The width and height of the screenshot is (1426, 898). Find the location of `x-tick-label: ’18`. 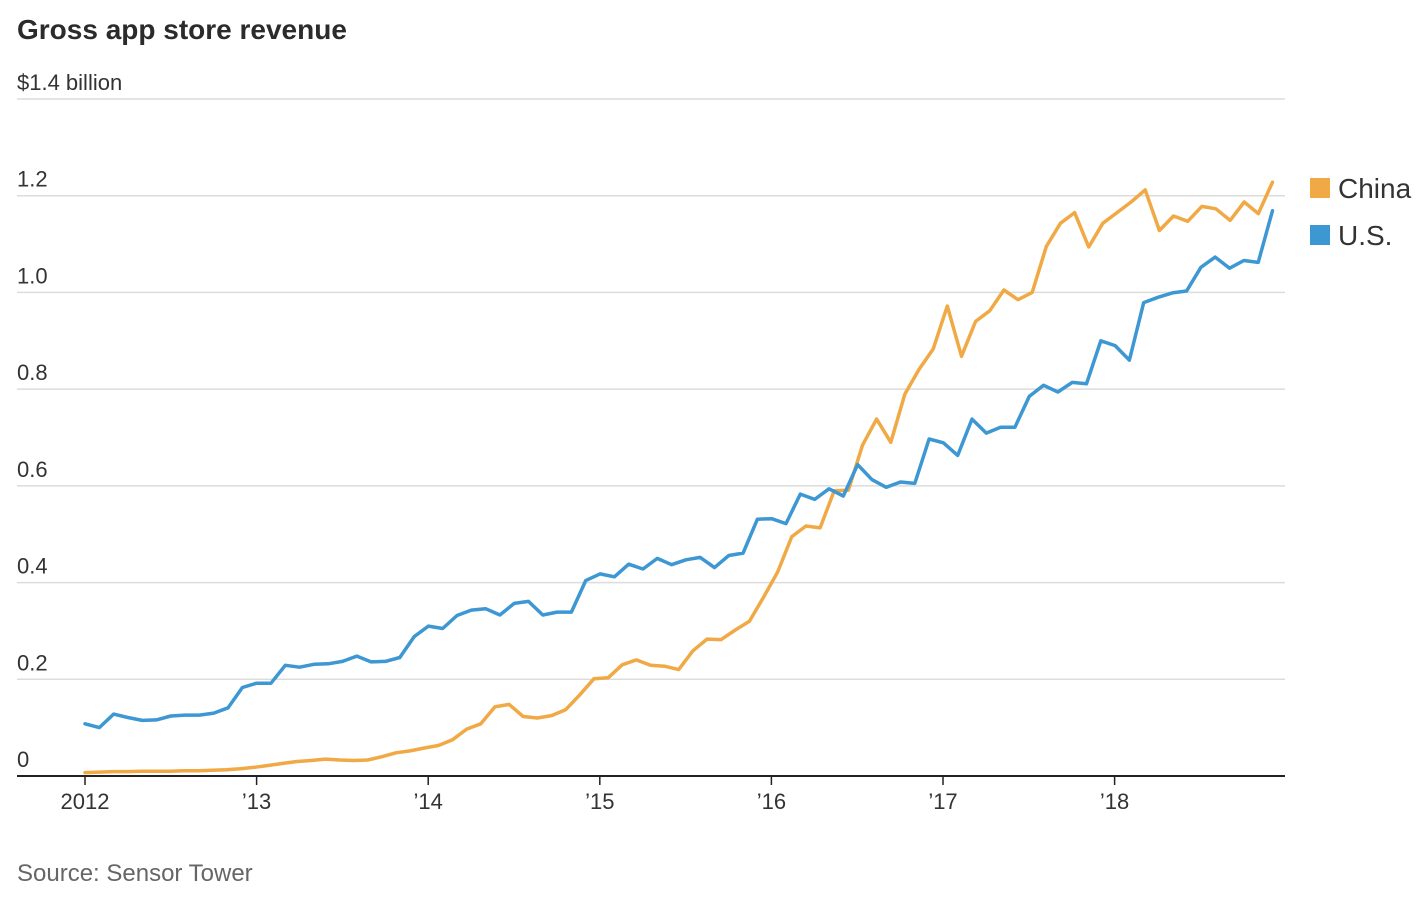

x-tick-label: ’18 is located at coordinates (1114, 801).